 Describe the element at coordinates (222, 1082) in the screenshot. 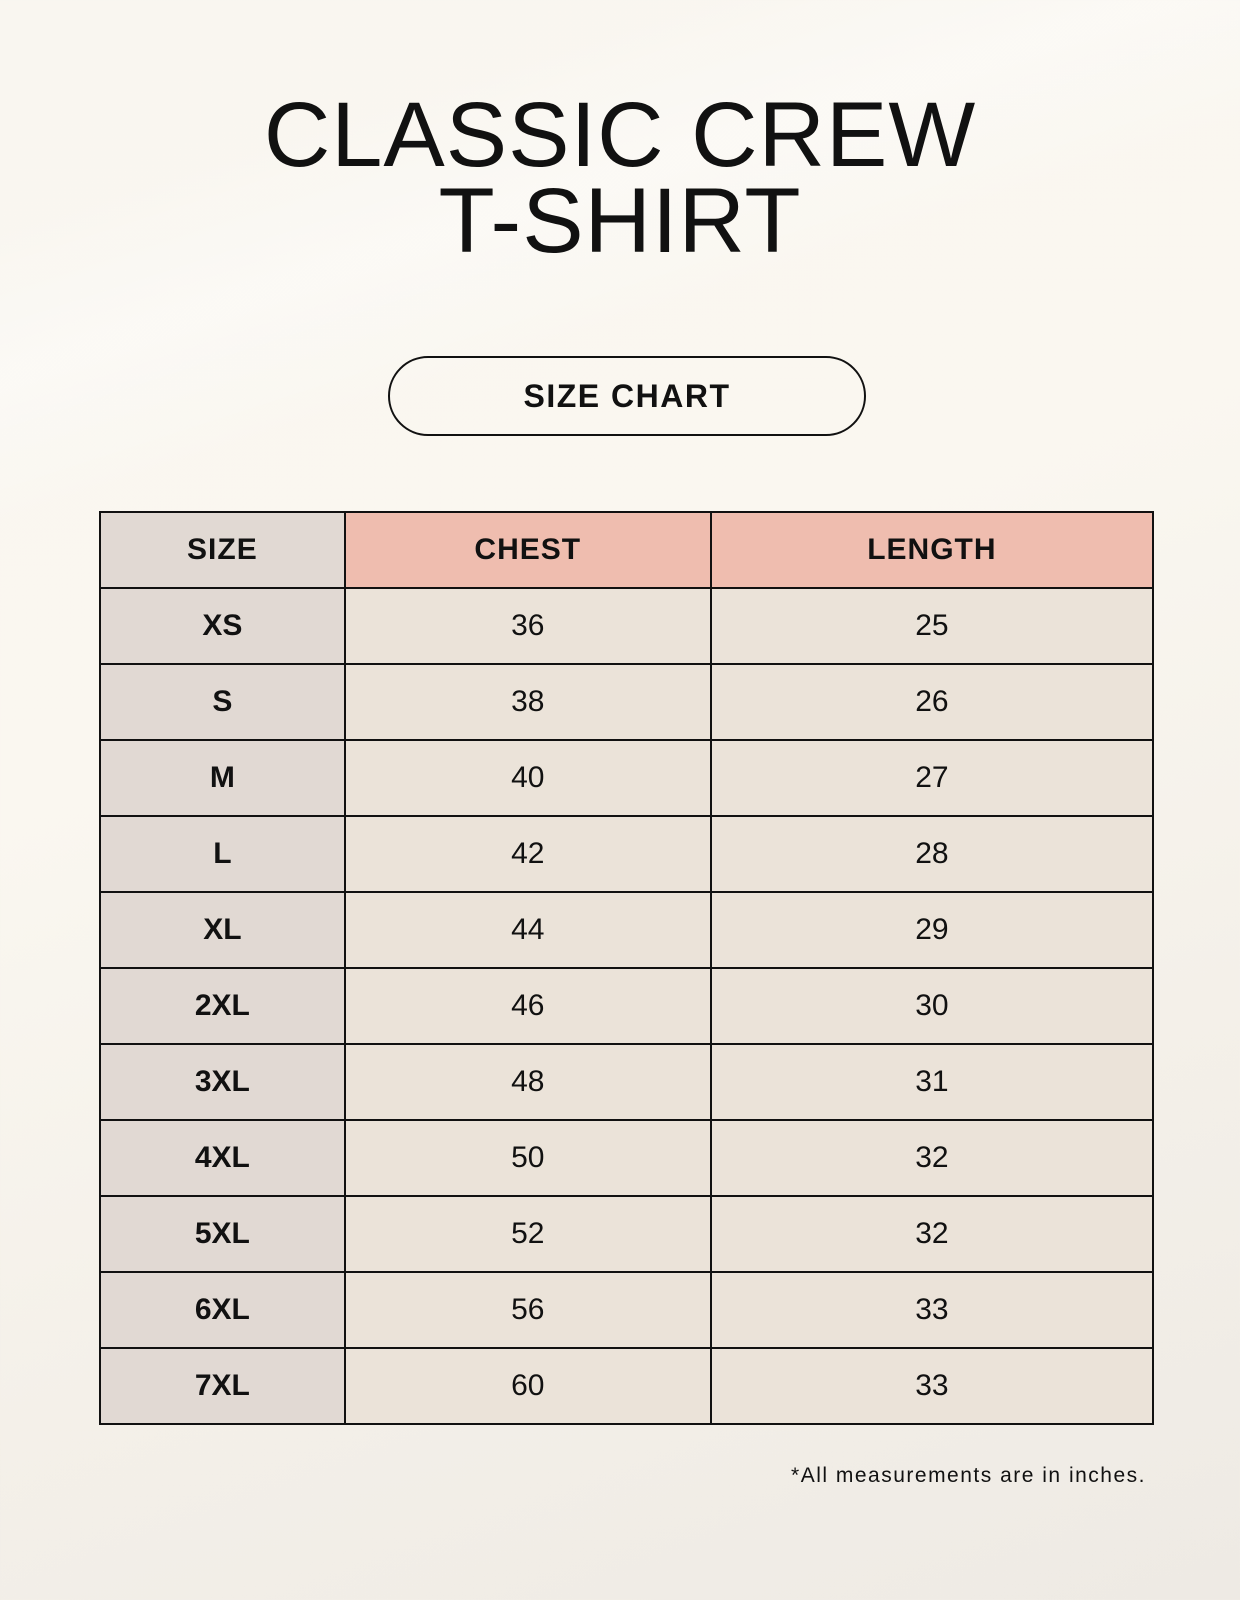

I see `cell-size: 3XL` at that location.